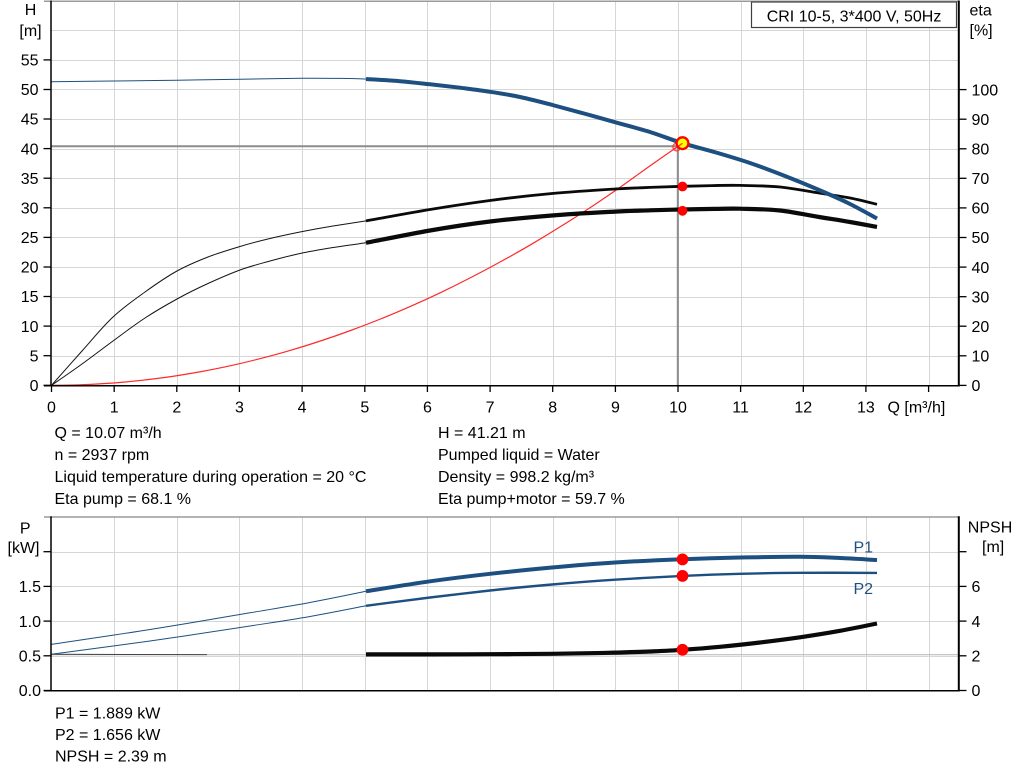 This screenshot has height=781, width=1024. What do you see at coordinates (30, 179) in the screenshot?
I see `svg-text: 35` at bounding box center [30, 179].